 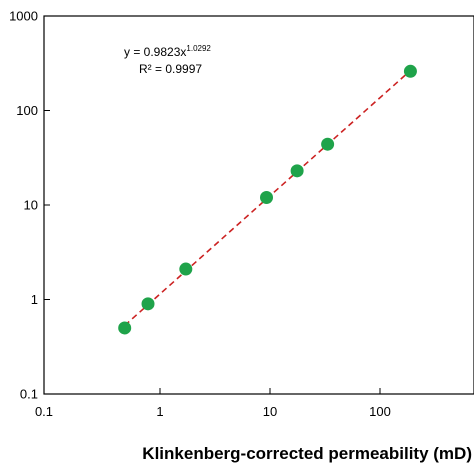 I want to click on x-tick-label: 0.1, so click(x=44, y=411).